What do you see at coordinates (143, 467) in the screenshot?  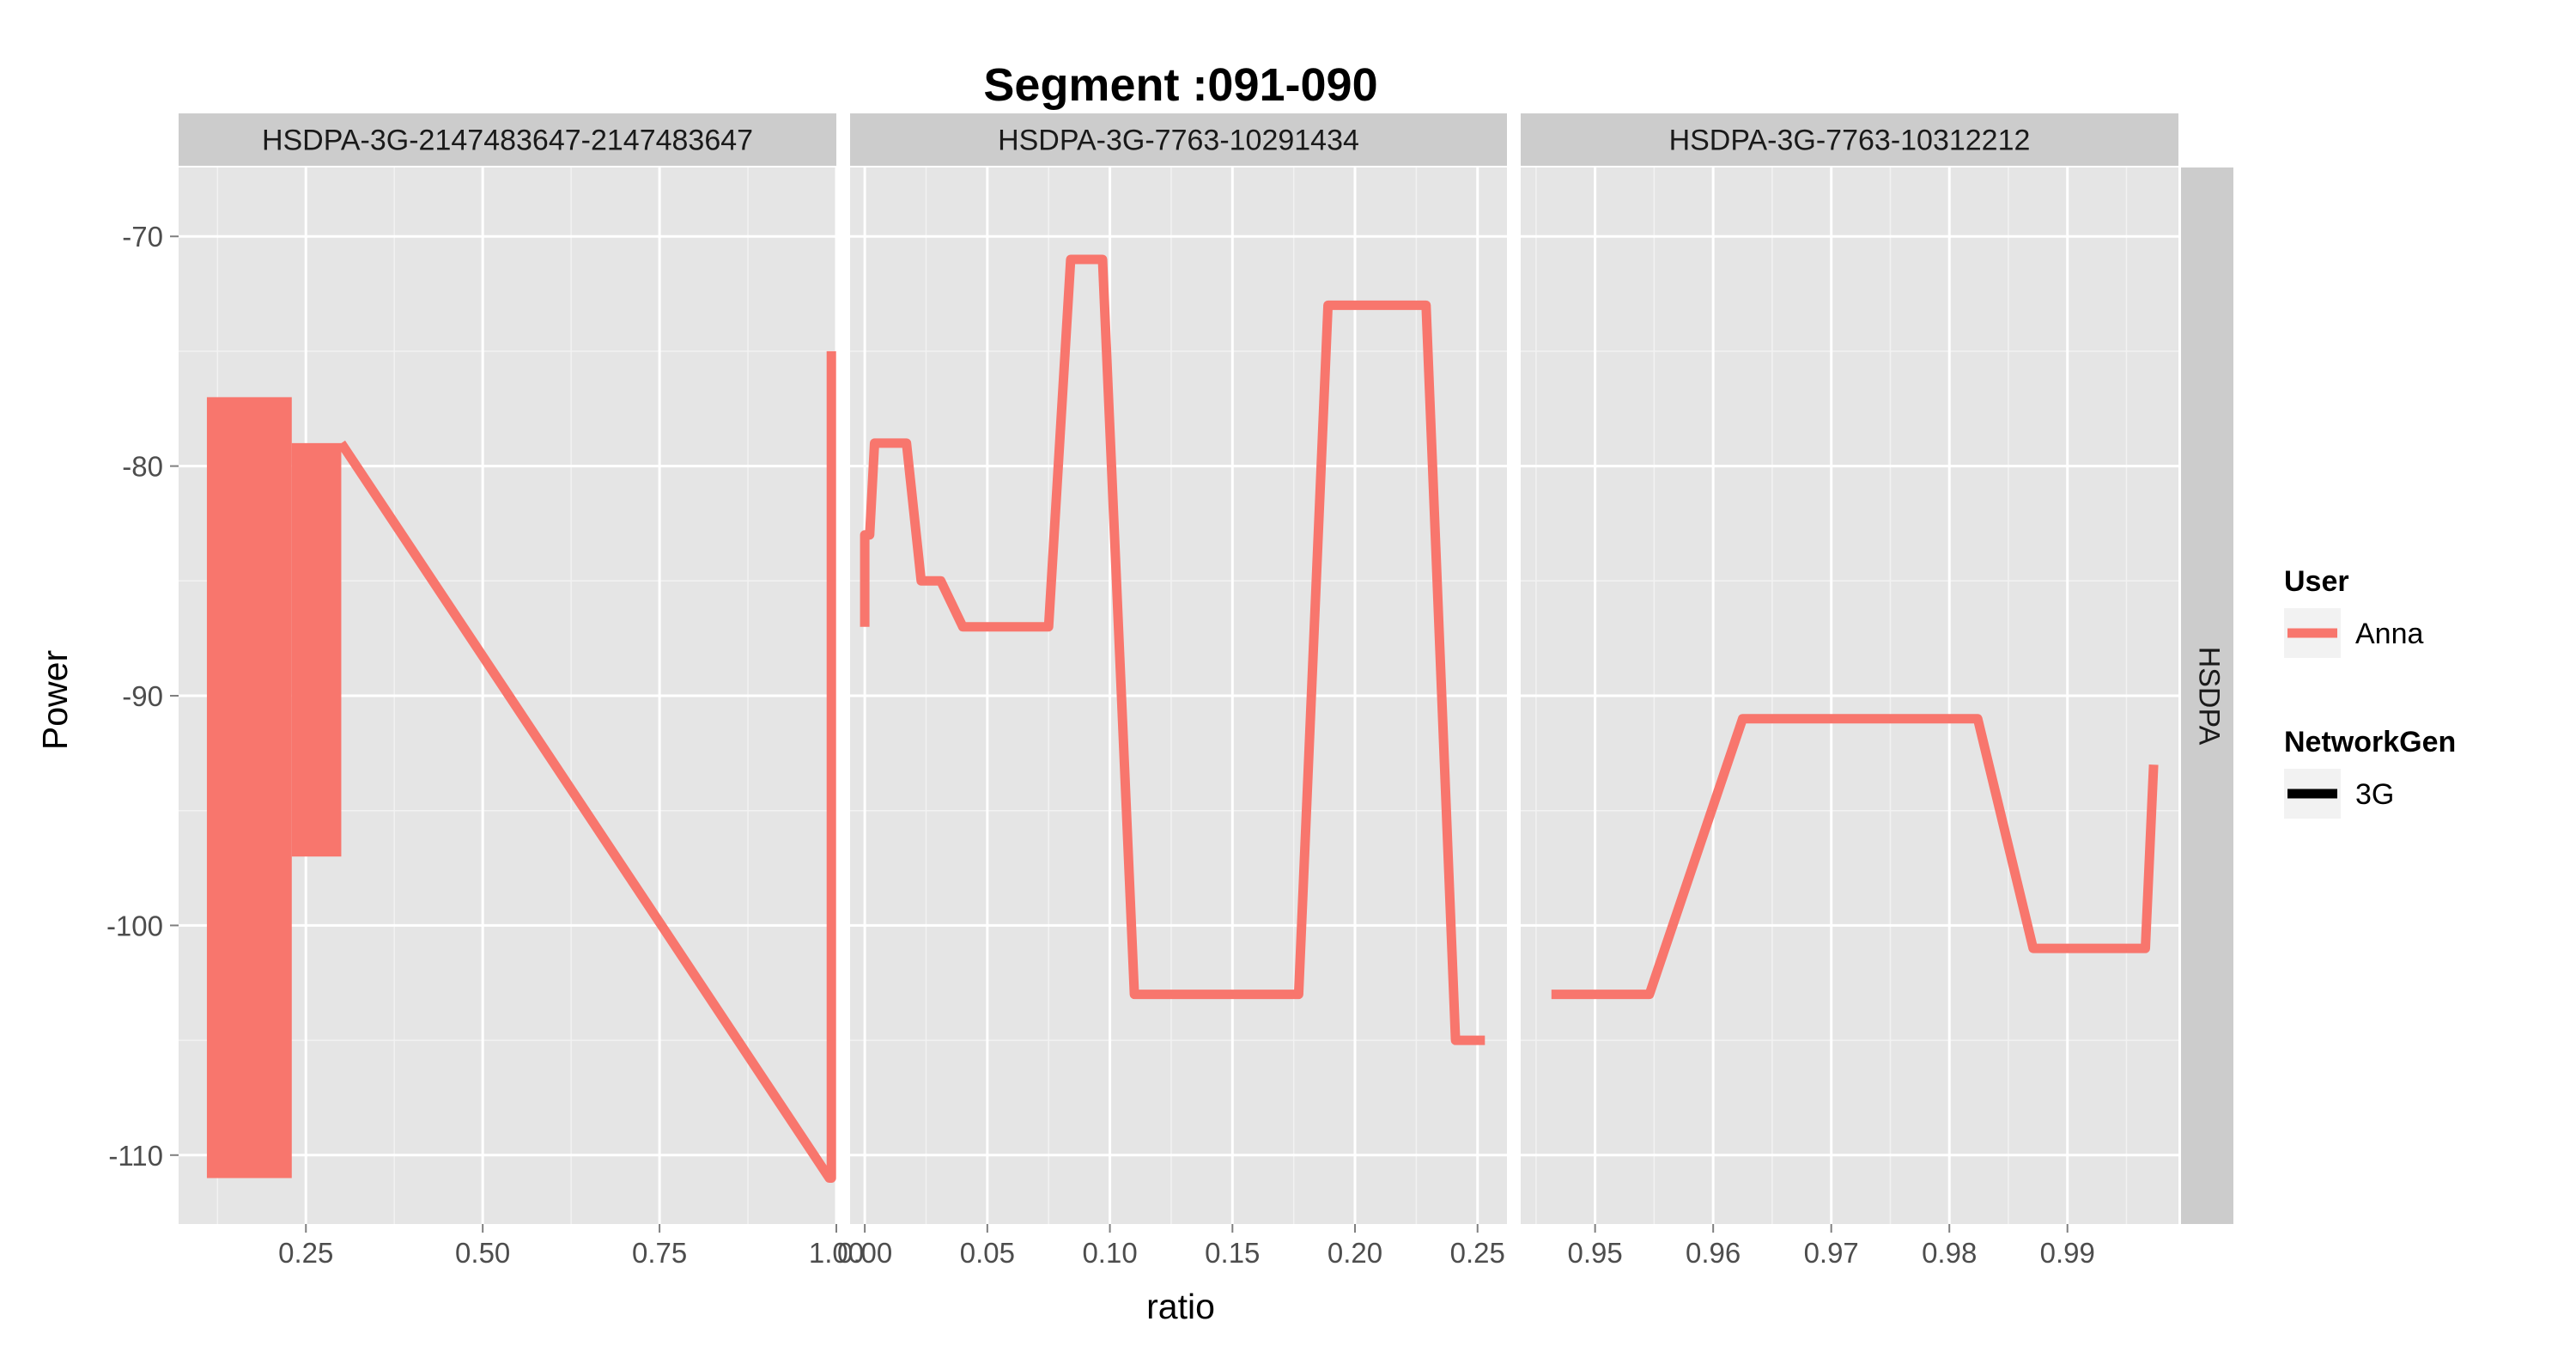 I see `y-tick-label: -80` at bounding box center [143, 467].